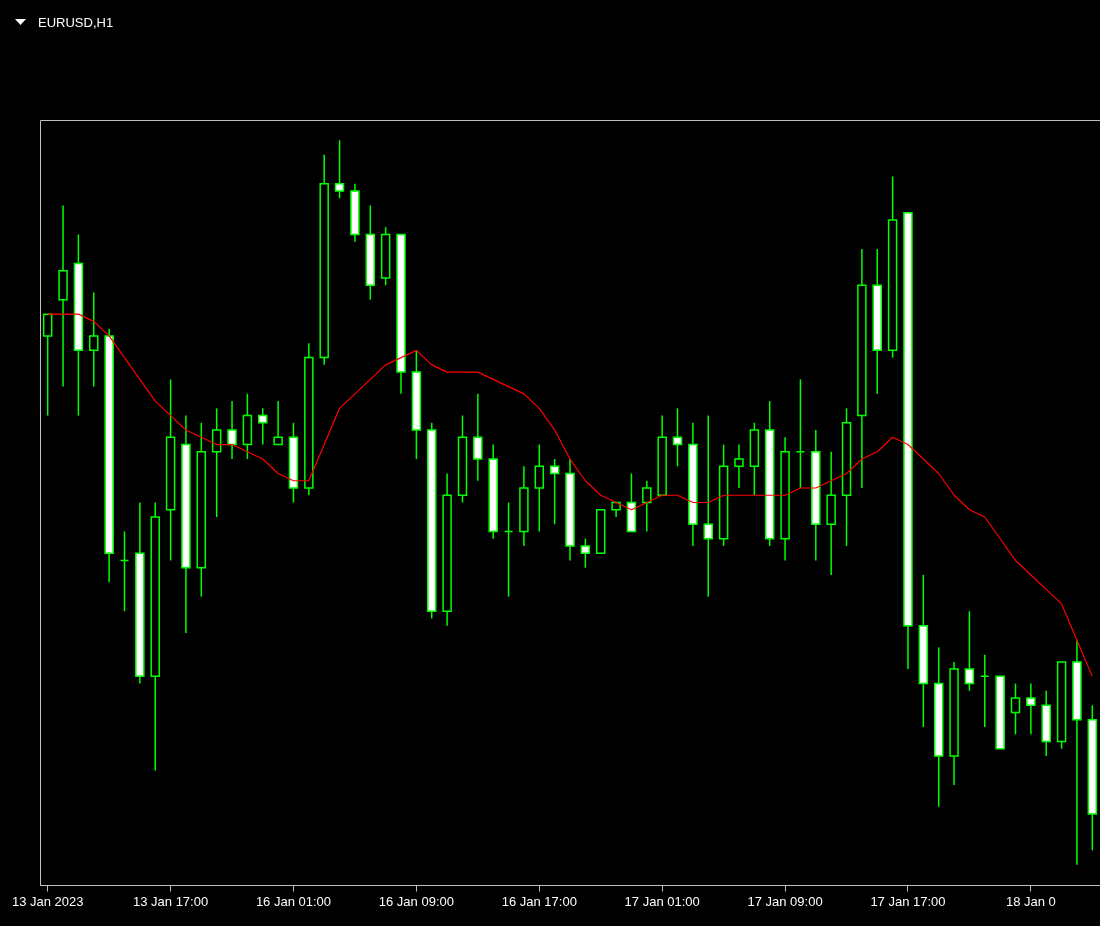 The image size is (1100, 926). Describe the element at coordinates (293, 901) in the screenshot. I see `x-tick-label: 16 Jan 01:00` at that location.